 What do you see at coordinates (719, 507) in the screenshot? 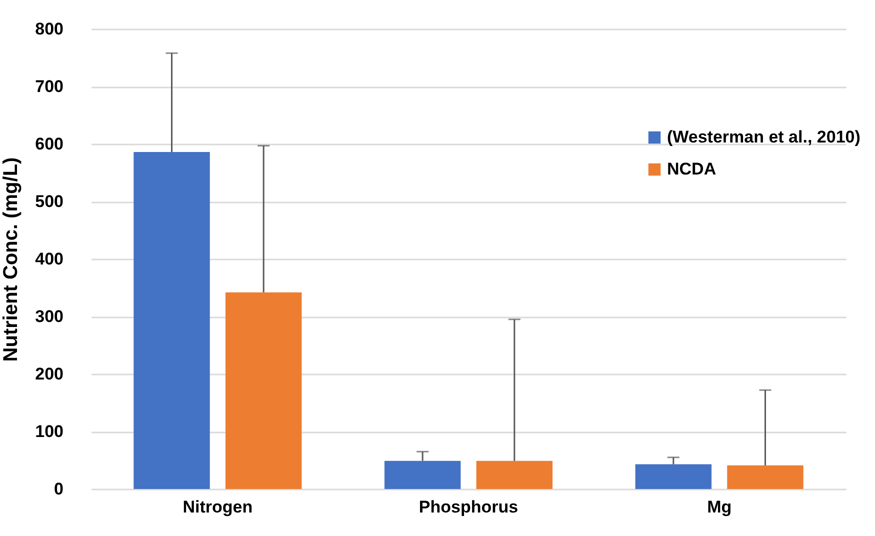
I see `x-tick-label: Mg` at bounding box center [719, 507].